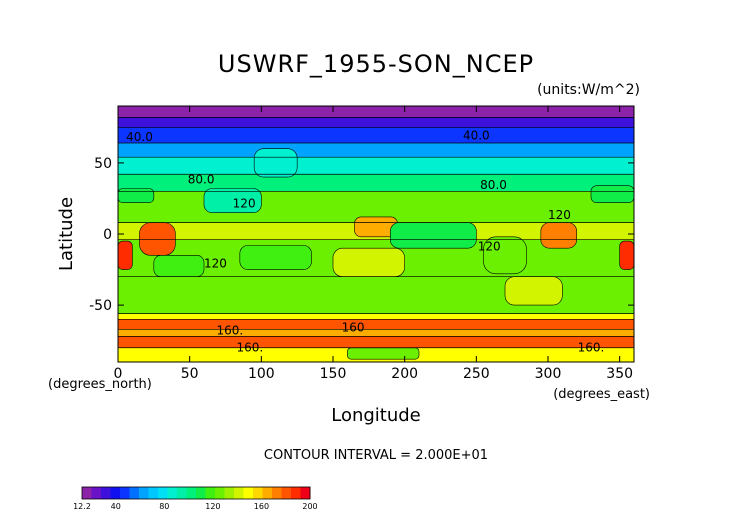  What do you see at coordinates (588, 90) in the screenshot?
I see `units-label: (units:W/m^2)` at bounding box center [588, 90].